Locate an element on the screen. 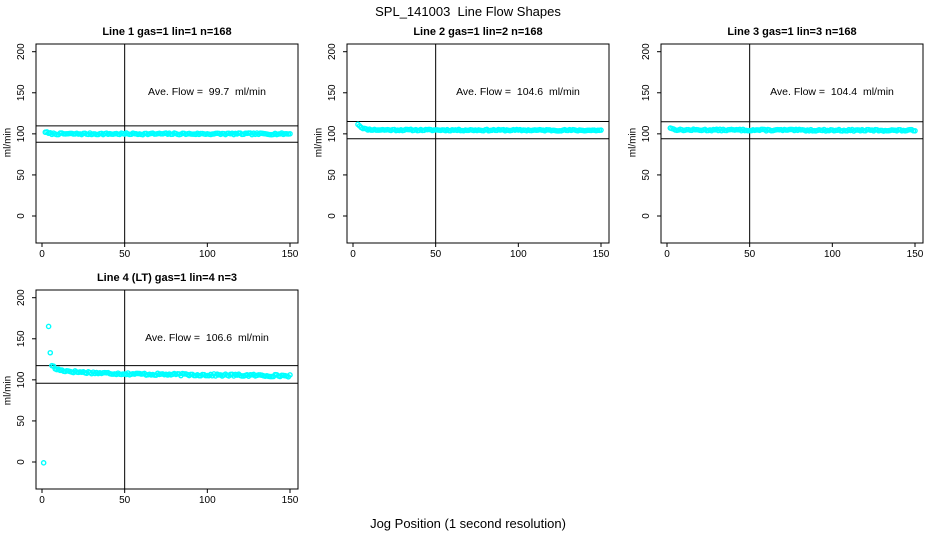 This screenshot has width=936, height=540. ave-flow-annotation-line2: Ave. Flow = 104.6 ml/min is located at coordinates (518, 92).